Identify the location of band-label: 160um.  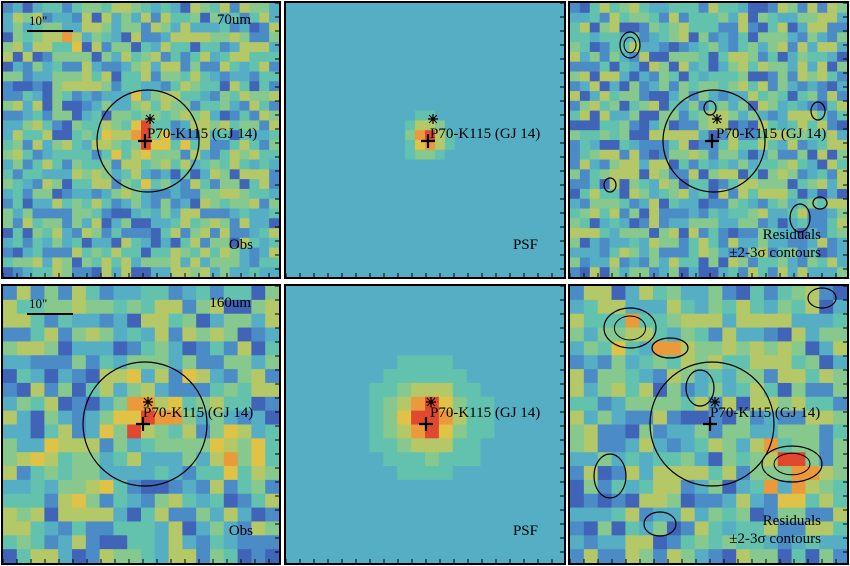
(230, 303).